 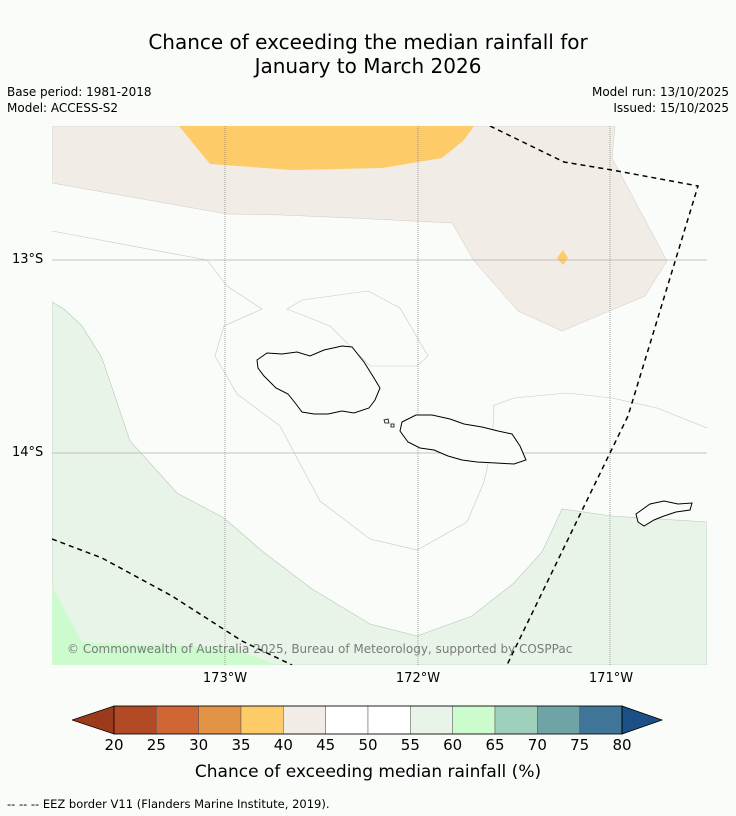 I want to click on colorbar-tick-label: 50, so click(x=368, y=745).